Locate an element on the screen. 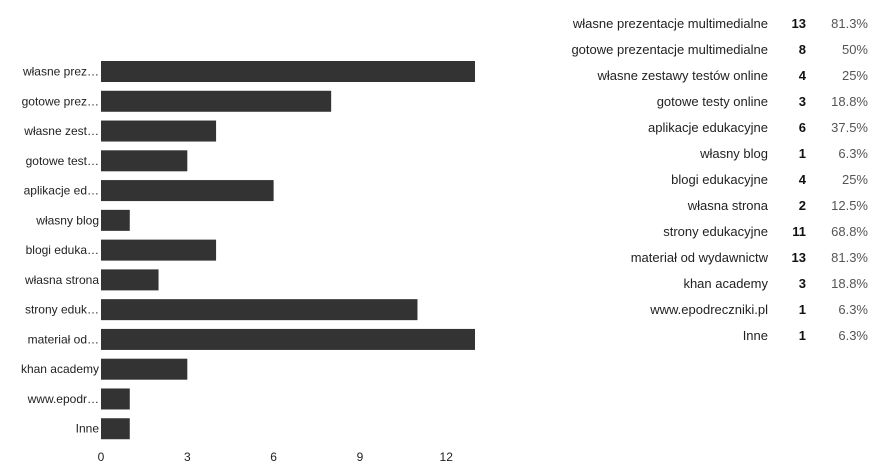  summary-label: gotowe prezentacje multimedialne is located at coordinates (669, 49).